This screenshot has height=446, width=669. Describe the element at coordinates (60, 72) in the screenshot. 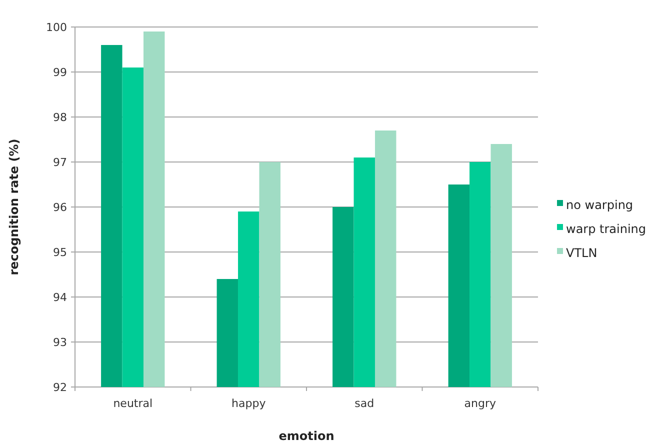

I see `y-tick-label: 99` at that location.